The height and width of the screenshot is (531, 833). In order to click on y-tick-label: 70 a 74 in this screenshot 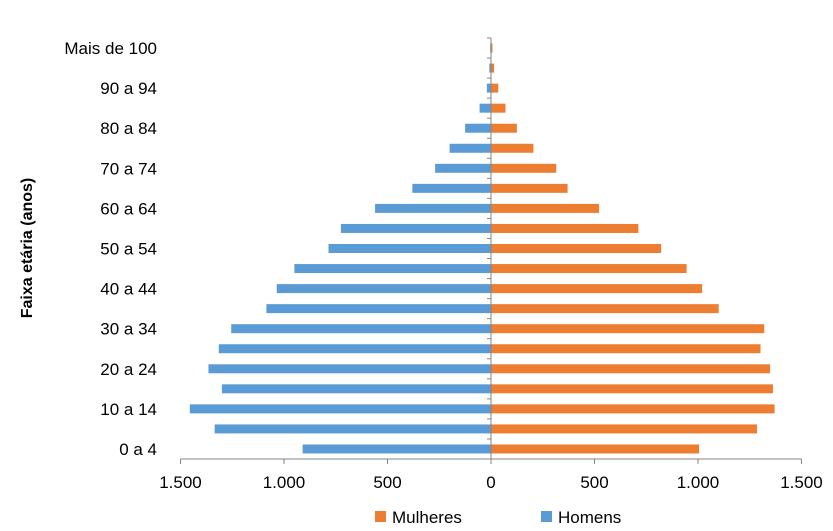, I will do `click(128, 168)`.